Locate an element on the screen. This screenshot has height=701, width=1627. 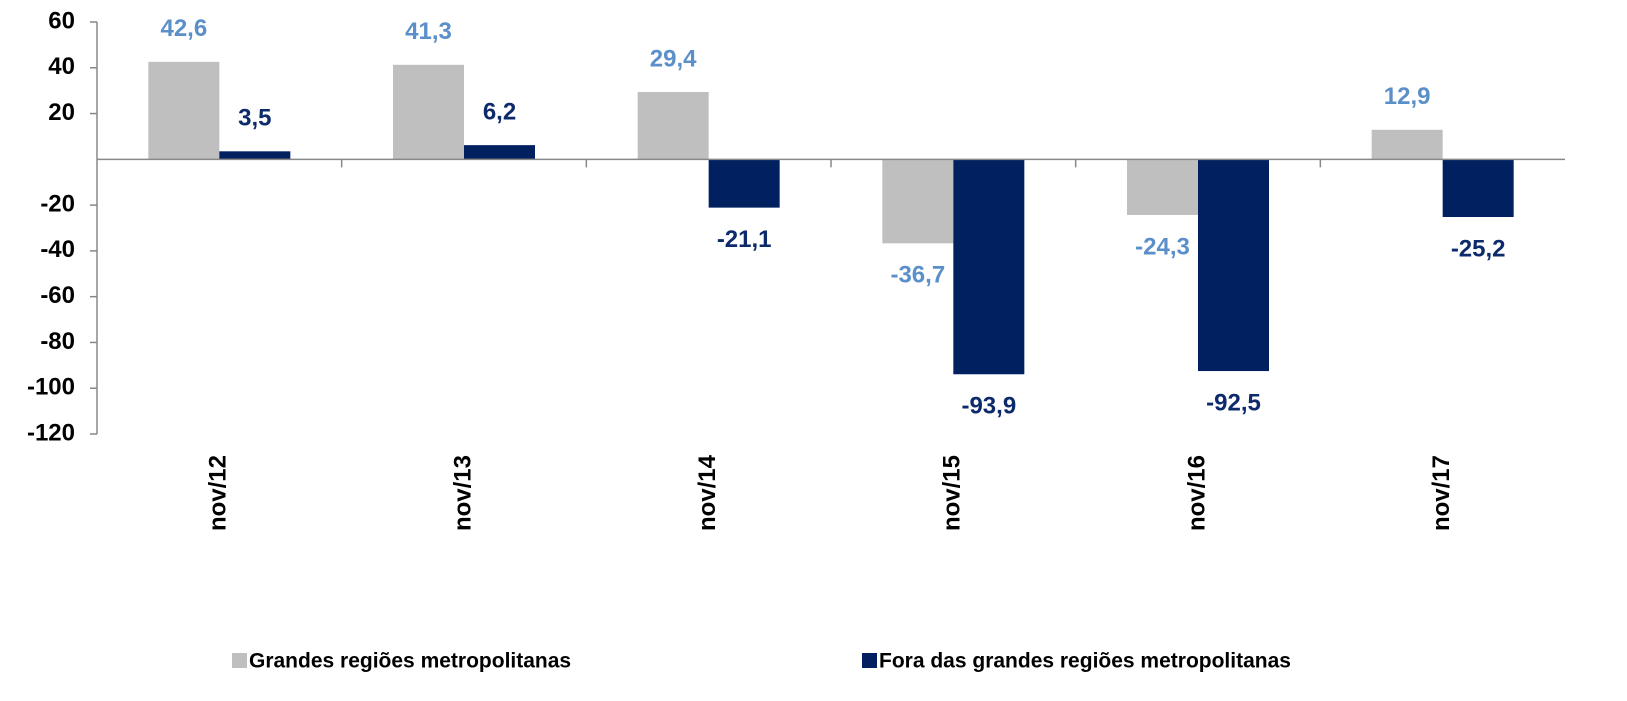
y-tick-label: -20 is located at coordinates (57, 203).